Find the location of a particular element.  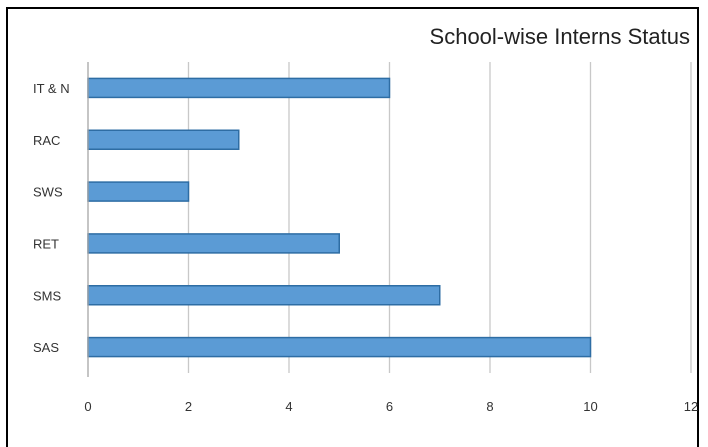

bar-rac is located at coordinates (163, 139).